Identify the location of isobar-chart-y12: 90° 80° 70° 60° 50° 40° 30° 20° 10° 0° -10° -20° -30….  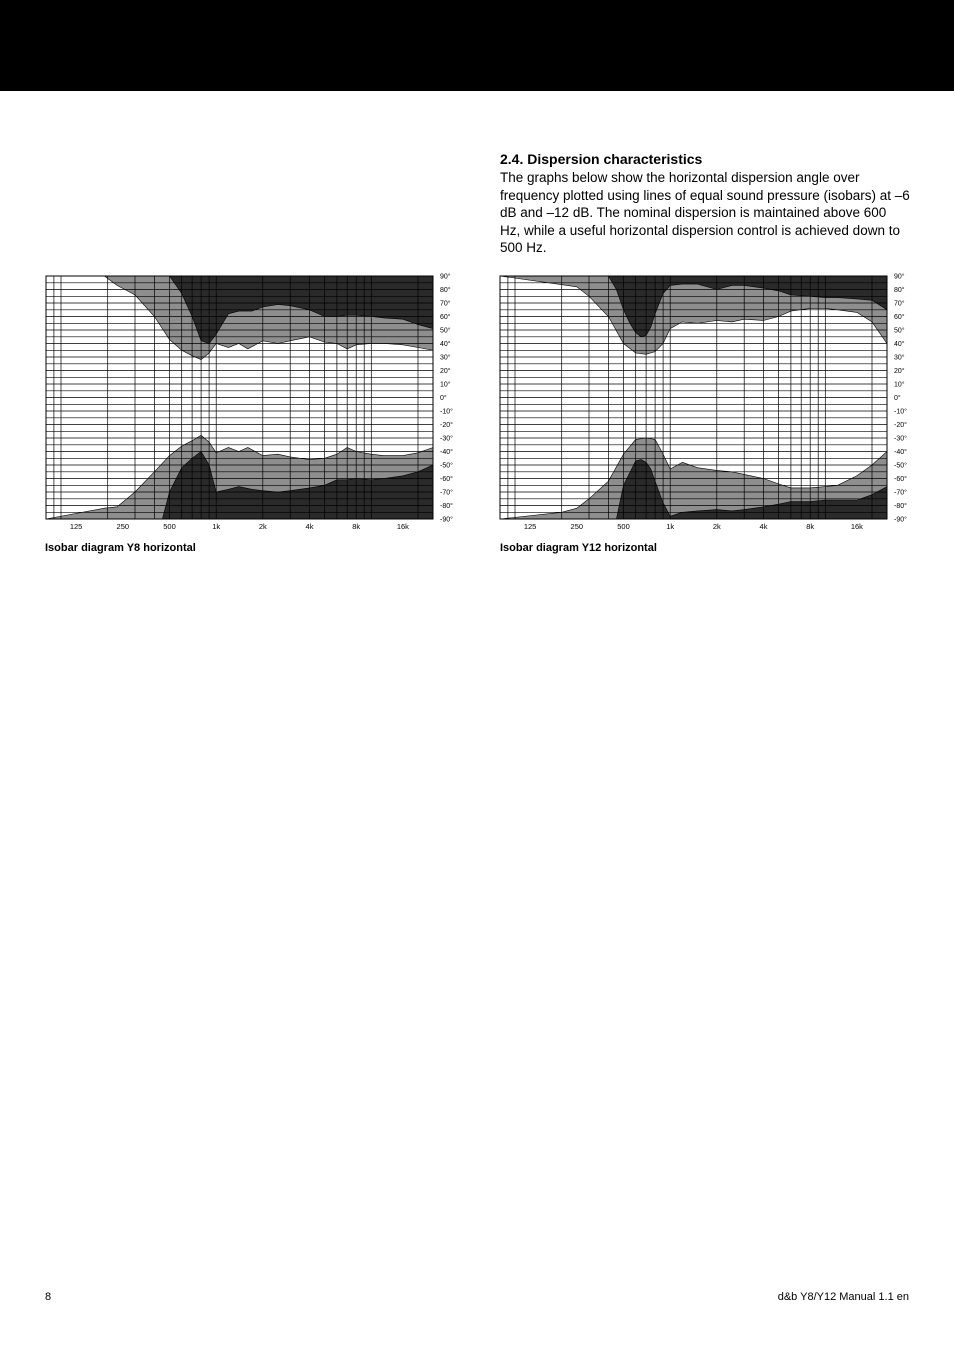
(704, 405).